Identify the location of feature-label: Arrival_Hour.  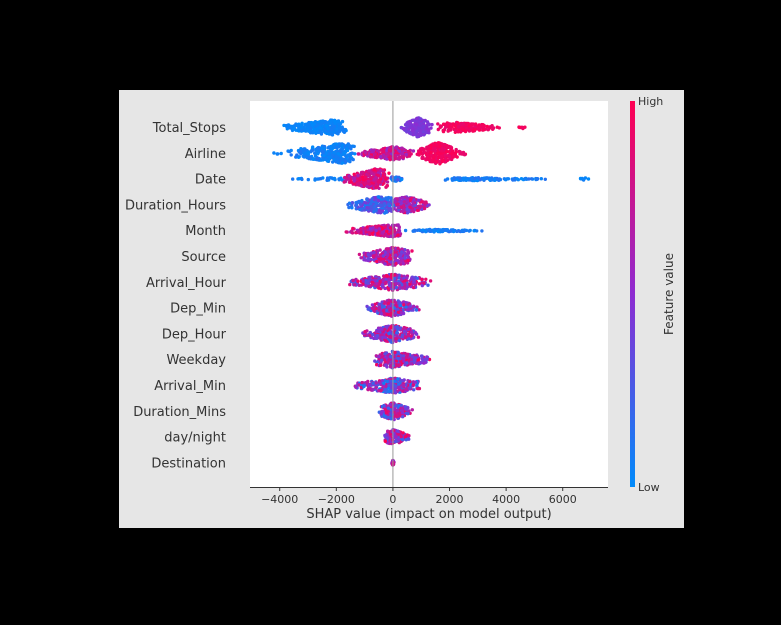
(186, 283).